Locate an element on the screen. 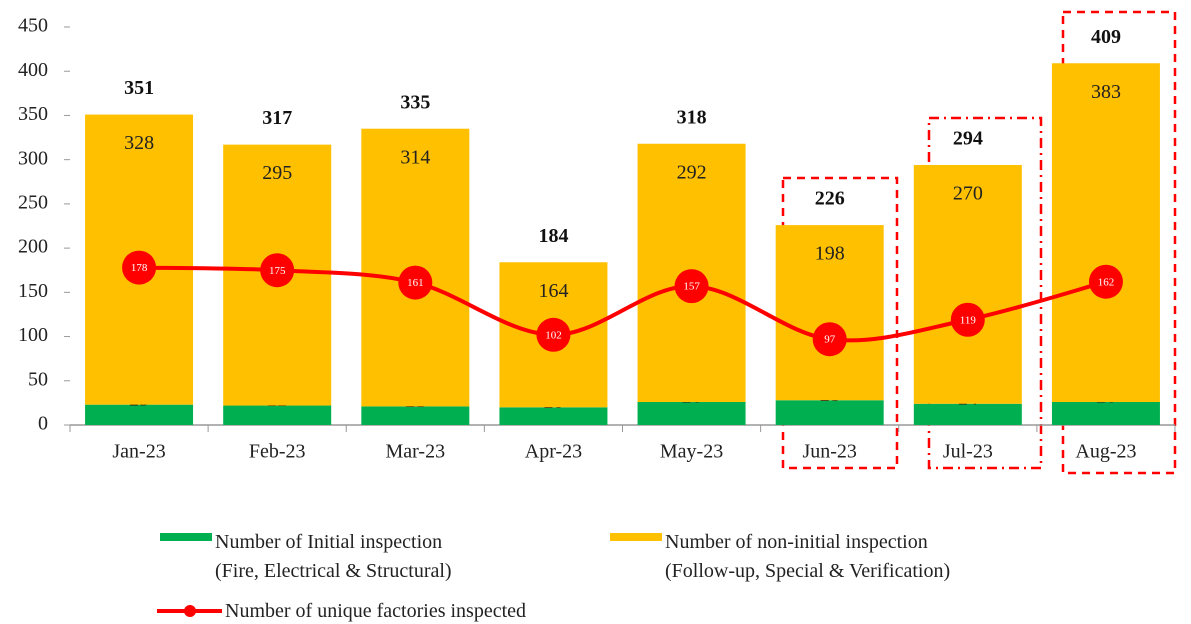 The height and width of the screenshot is (624, 1191). total-label: 351 is located at coordinates (139, 88).